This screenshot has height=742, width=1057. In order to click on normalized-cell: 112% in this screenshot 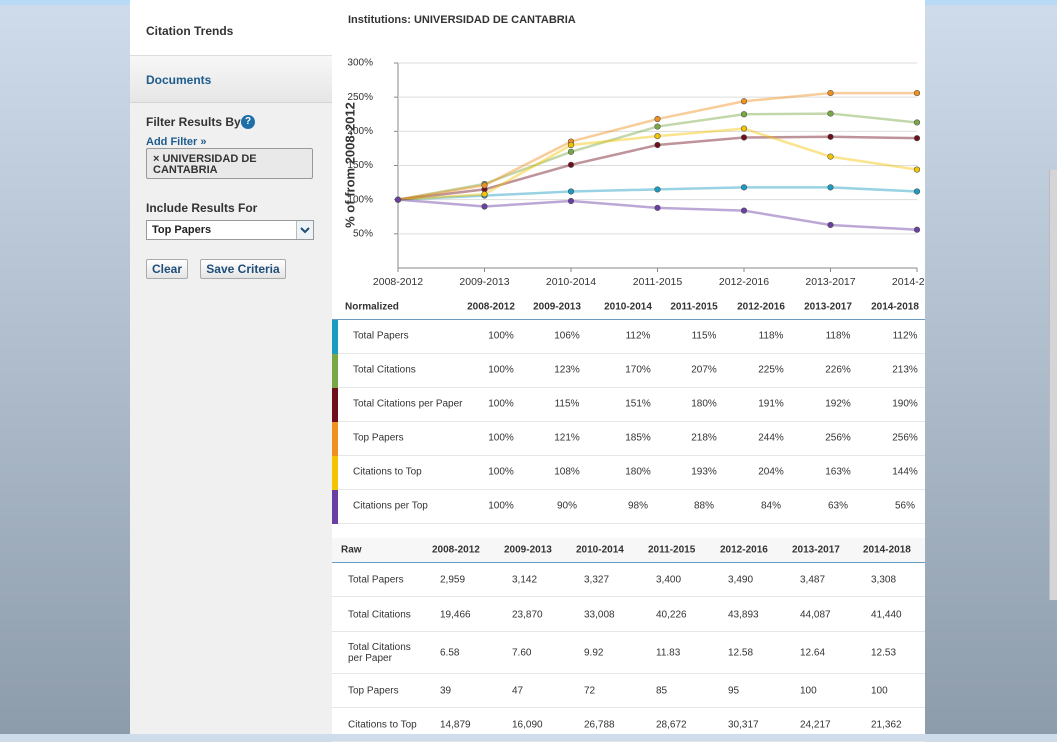, I will do `click(638, 336)`.